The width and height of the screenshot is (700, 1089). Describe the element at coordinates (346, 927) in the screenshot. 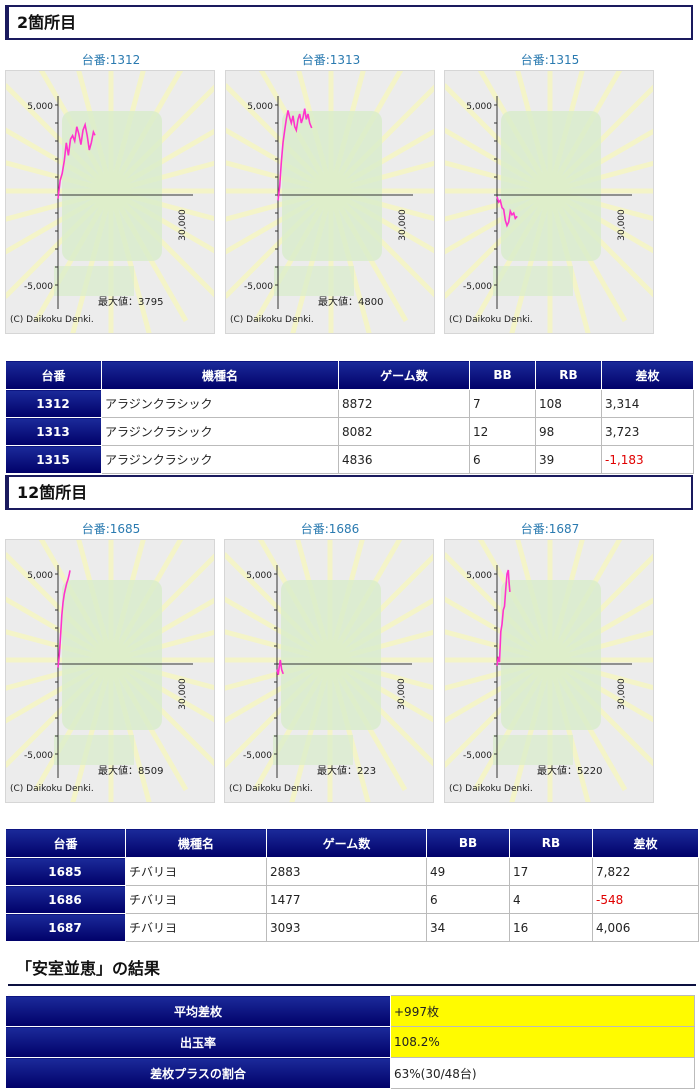

I see `game-count: 3093` at that location.